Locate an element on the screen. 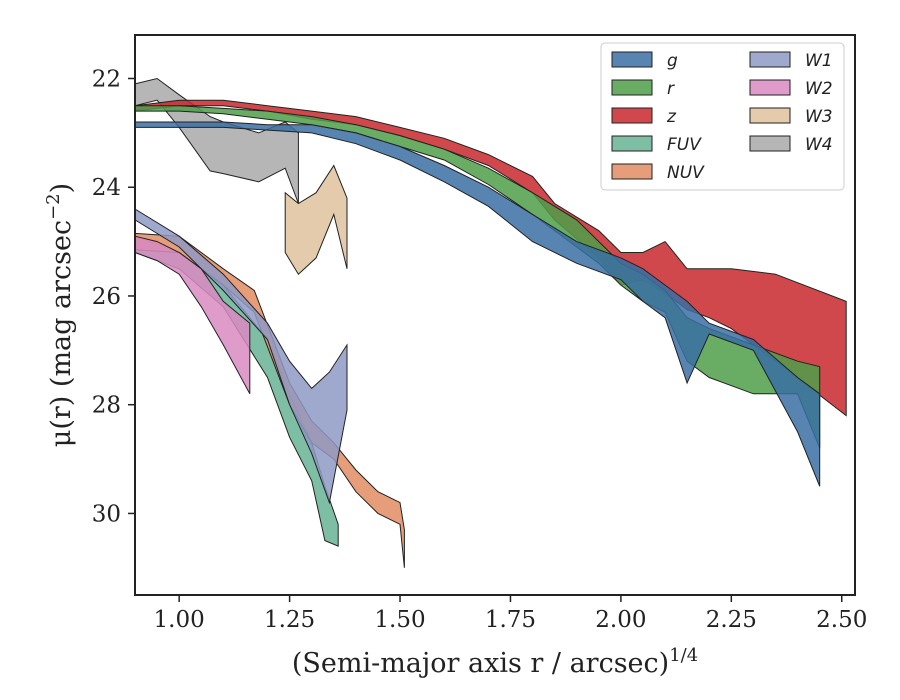 Image resolution: width=900 pixels, height=700 pixels. band-w4 is located at coordinates (216, 140).